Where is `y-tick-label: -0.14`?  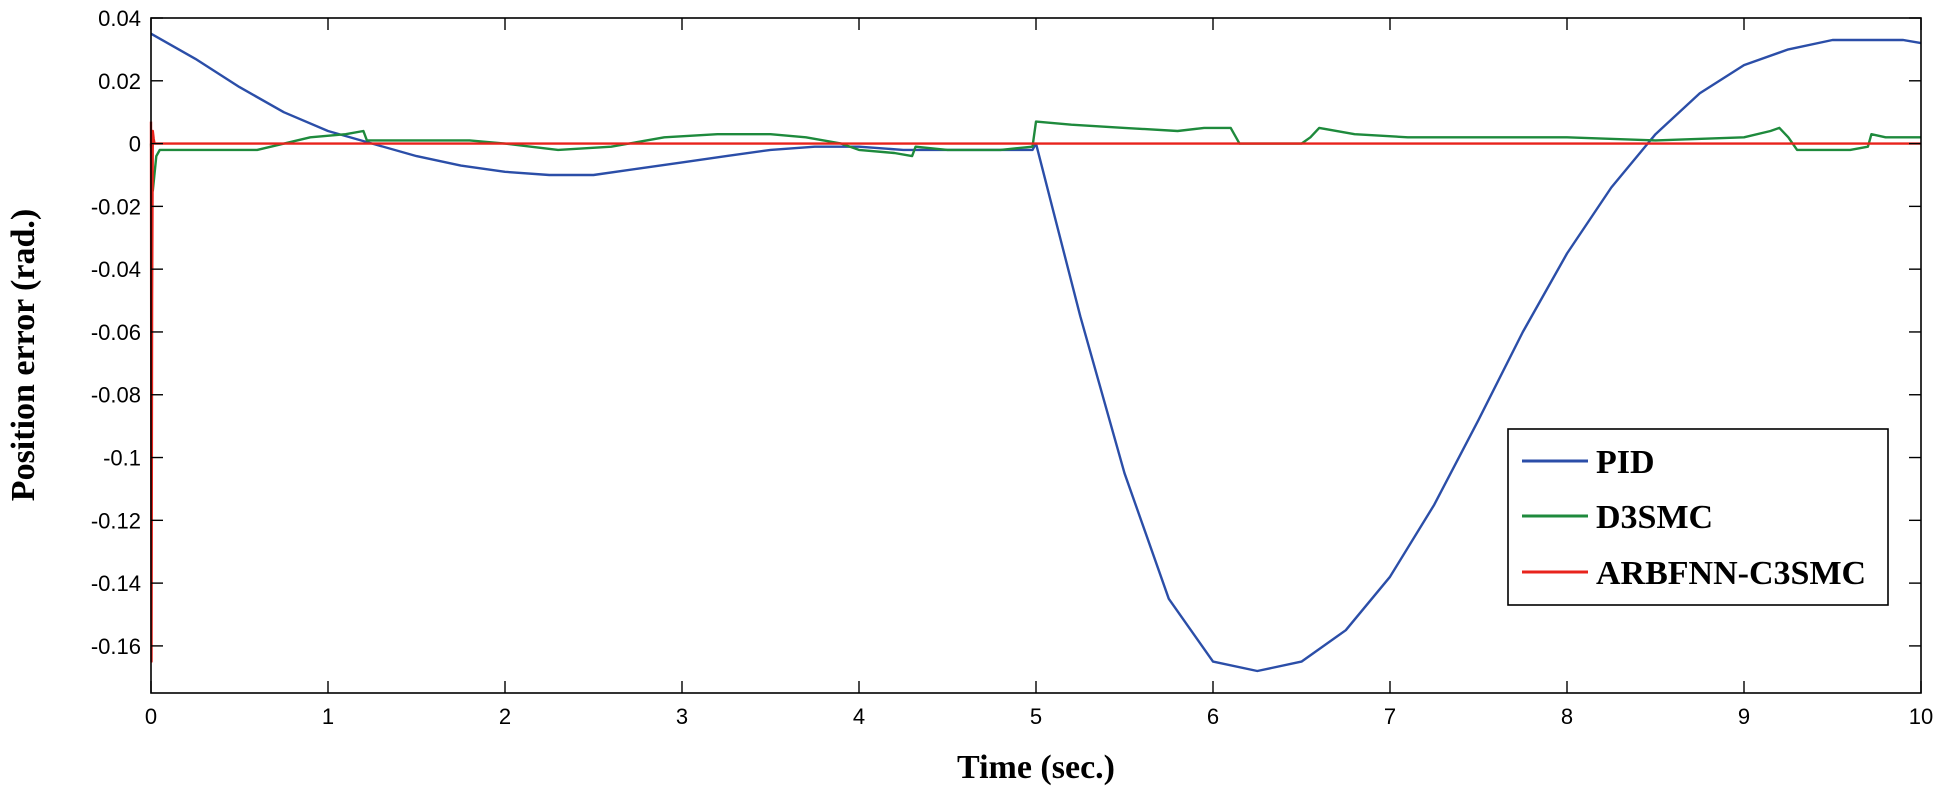 y-tick-label: -0.14 is located at coordinates (116, 583).